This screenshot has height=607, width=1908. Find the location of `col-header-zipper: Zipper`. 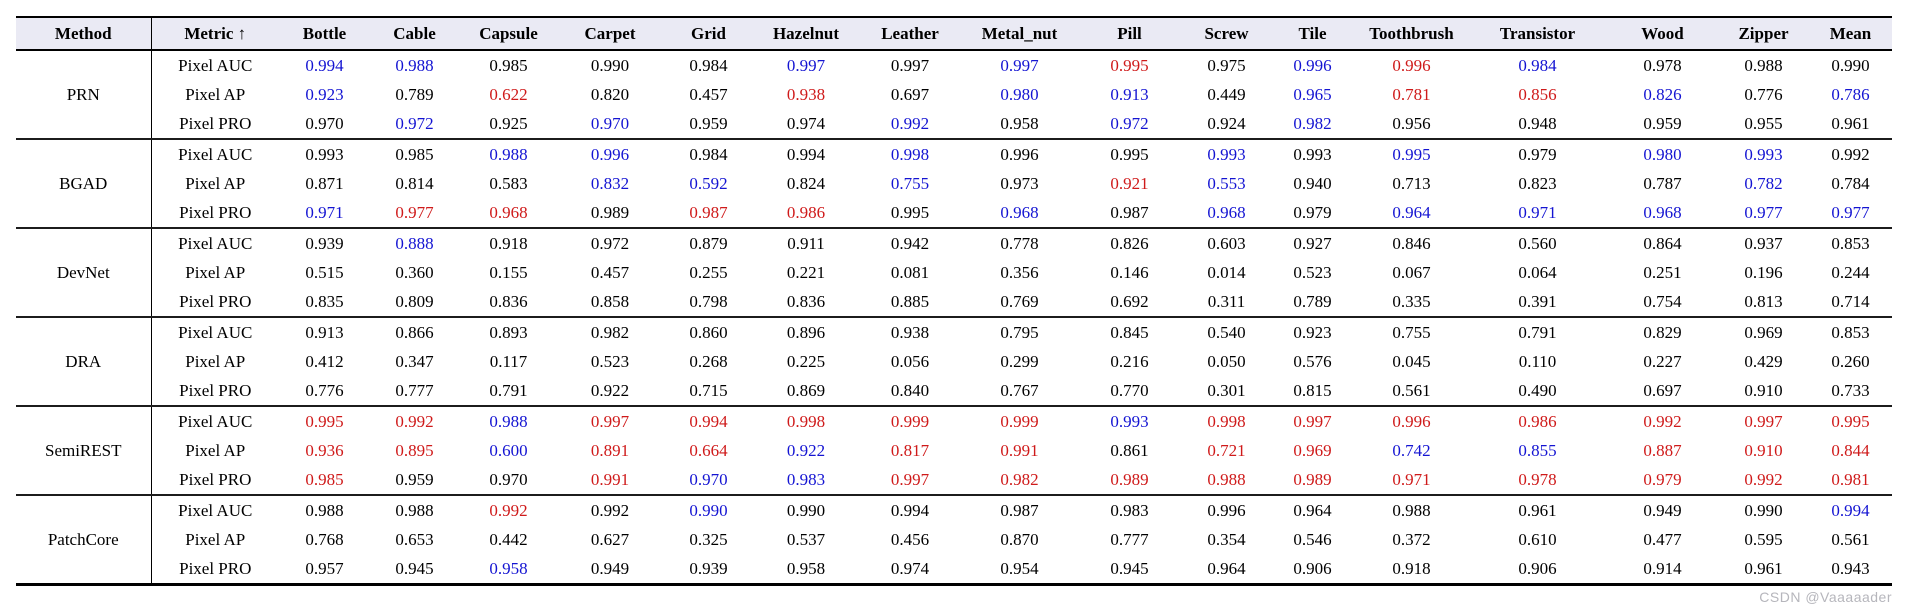

col-header-zipper: Zipper is located at coordinates (1763, 33).